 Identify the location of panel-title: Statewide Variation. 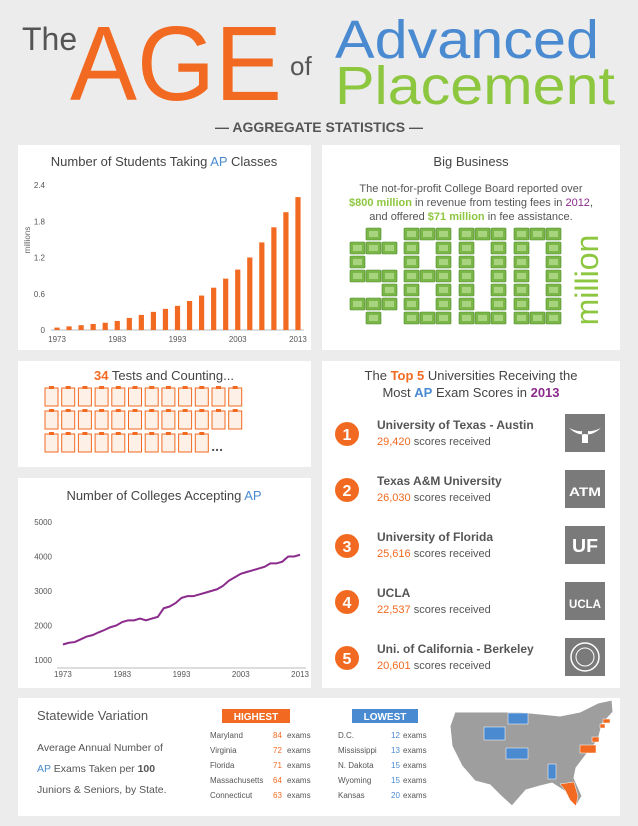
(92, 715).